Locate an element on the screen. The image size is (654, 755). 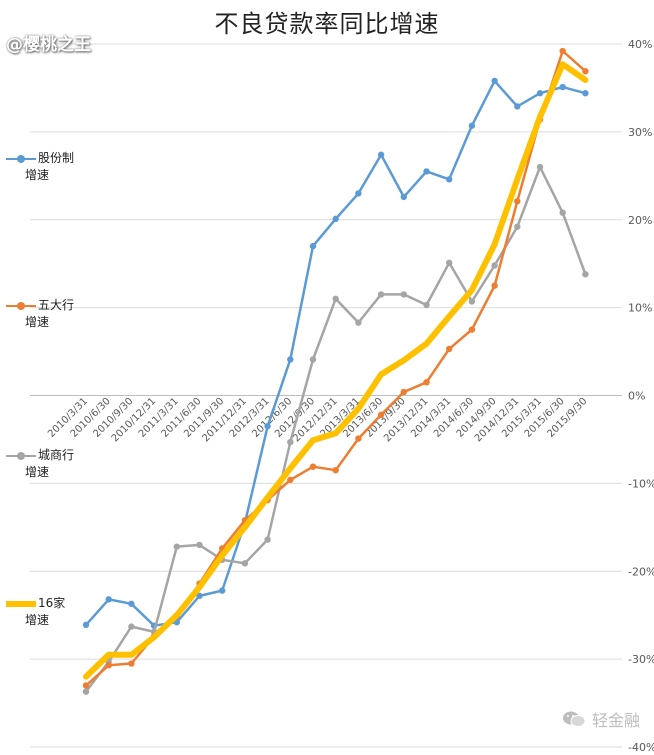
watermark-text: @樱桃之王 is located at coordinates (48, 45).